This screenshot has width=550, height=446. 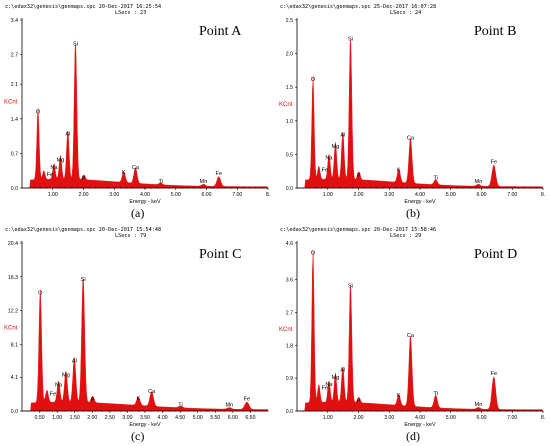 What do you see at coordinates (14, 154) in the screenshot?
I see `y-tick-label: 0.7` at bounding box center [14, 154].